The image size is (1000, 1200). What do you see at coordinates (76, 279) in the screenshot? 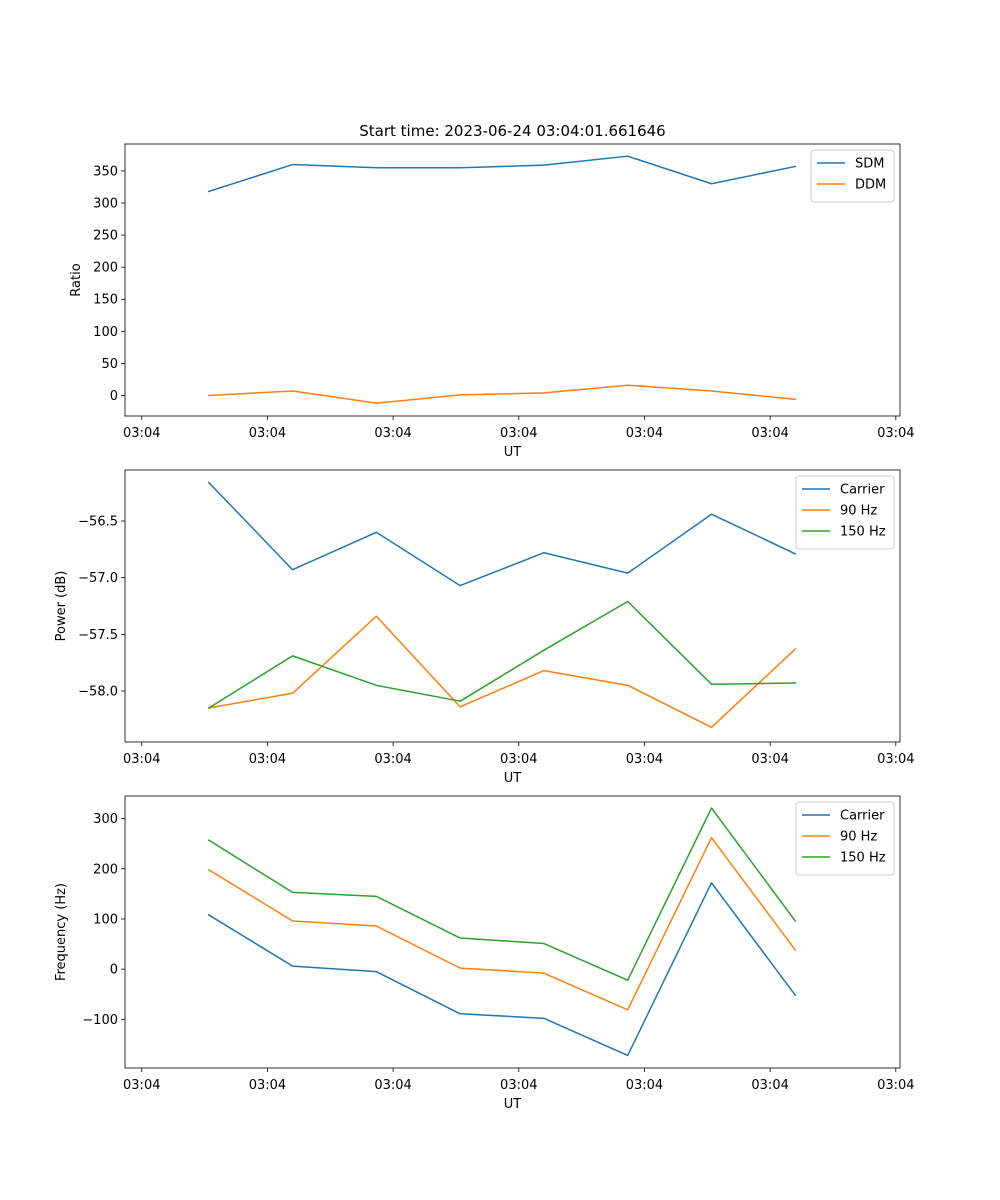
I see `y-axis-label: Ratio` at bounding box center [76, 279].